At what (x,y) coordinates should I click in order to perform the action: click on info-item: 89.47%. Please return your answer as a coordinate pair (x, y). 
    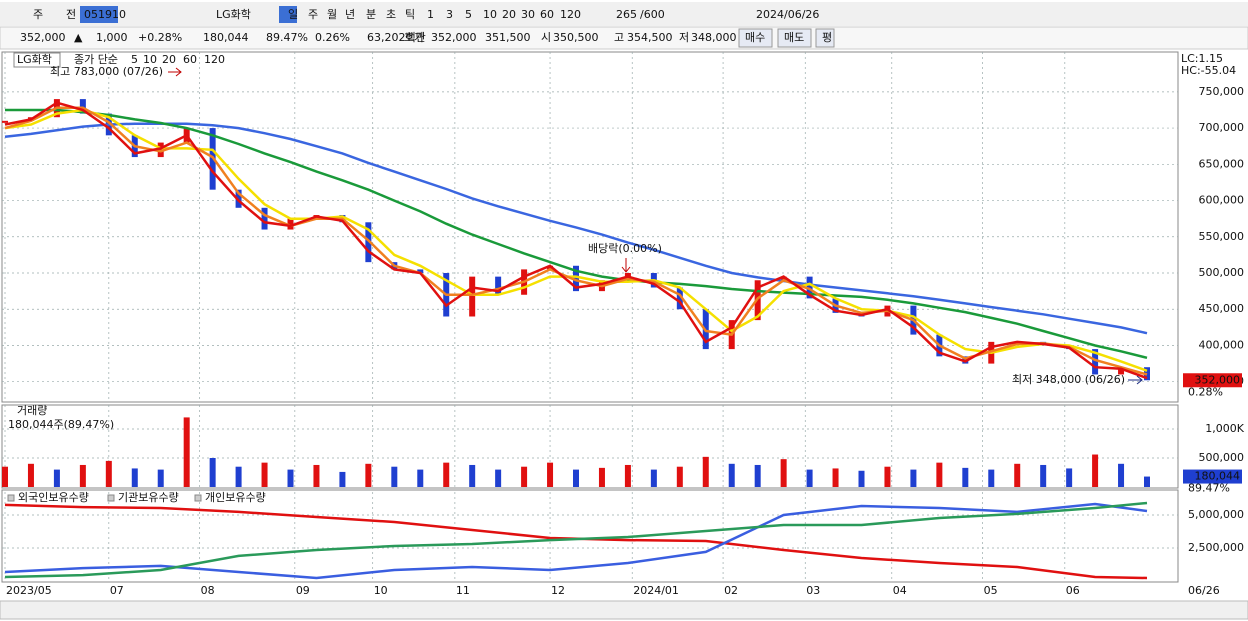
    Looking at the image, I should click on (287, 37).